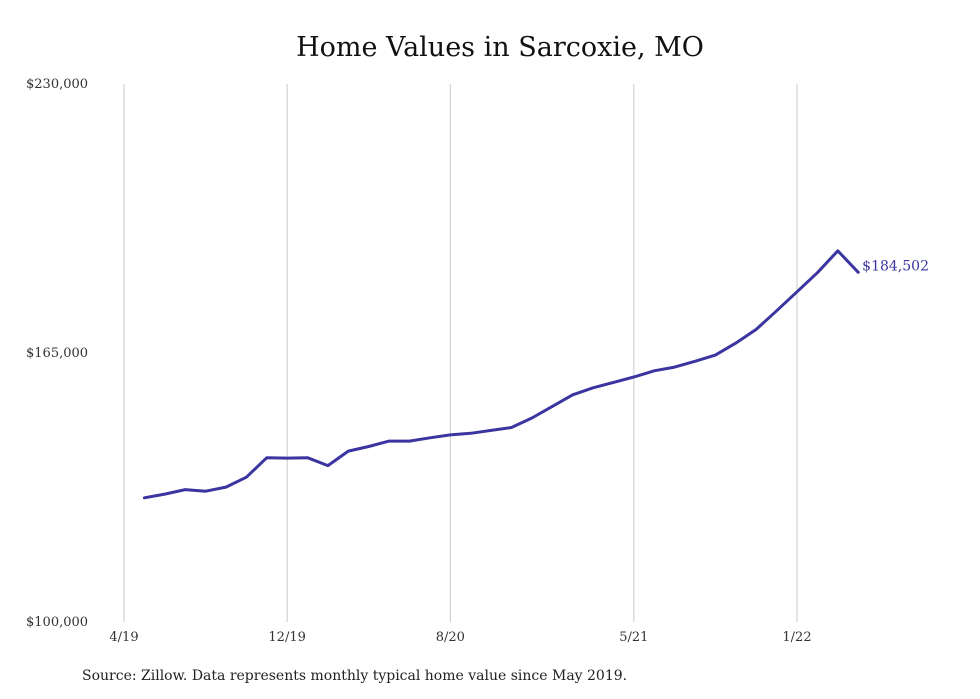 Image resolution: width=980 pixels, height=699 pixels. I want to click on x-axis-ticks: 4/19 12/19 8/20 5/21 1/22, so click(460, 637).